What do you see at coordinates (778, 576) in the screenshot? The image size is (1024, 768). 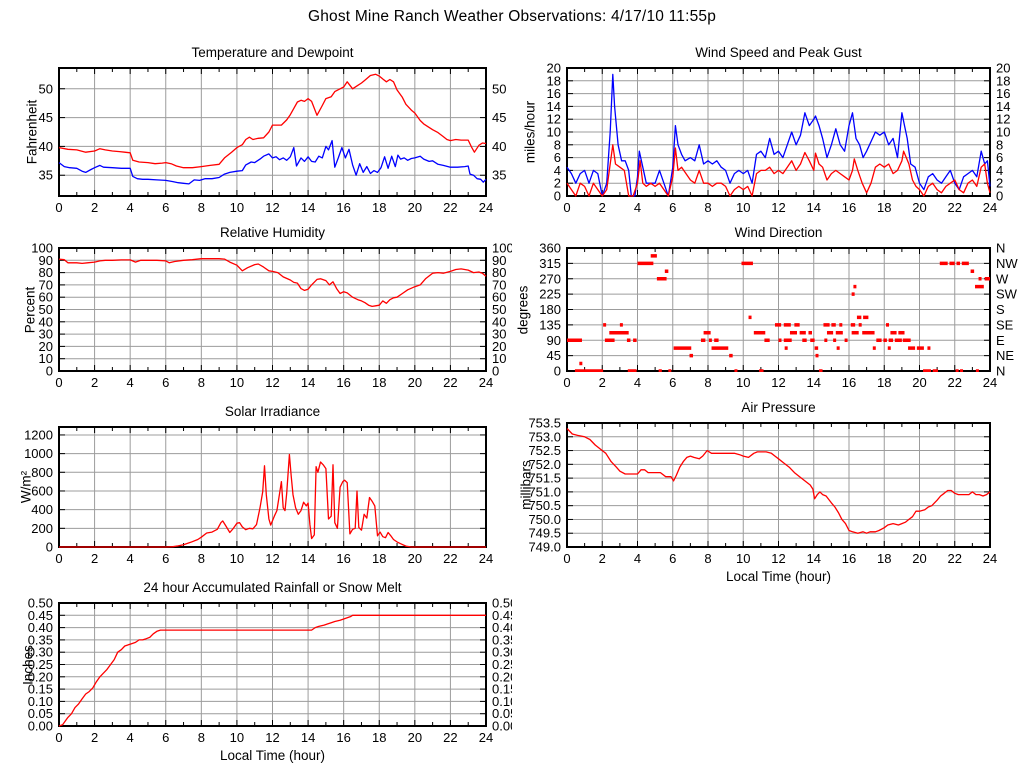 I see `x-axis-label: Local Time (hour)` at bounding box center [778, 576].